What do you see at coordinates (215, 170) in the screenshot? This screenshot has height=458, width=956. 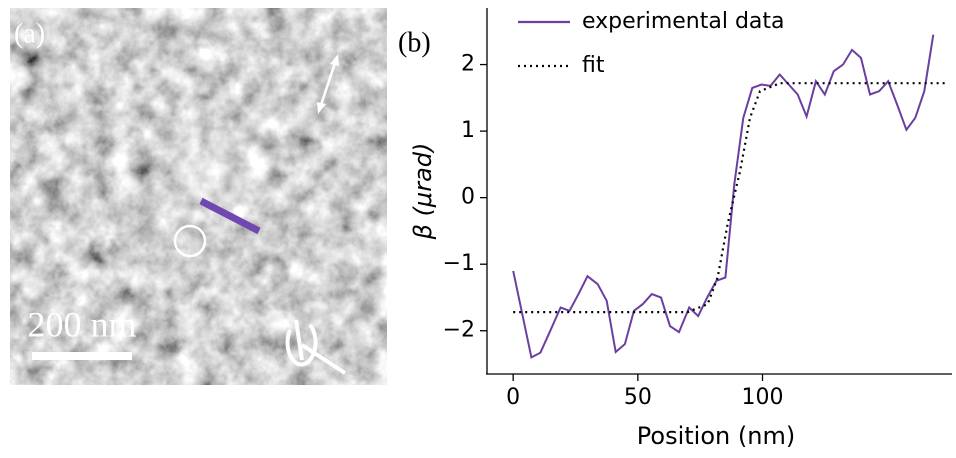 I see `bright-region` at bounding box center [215, 170].